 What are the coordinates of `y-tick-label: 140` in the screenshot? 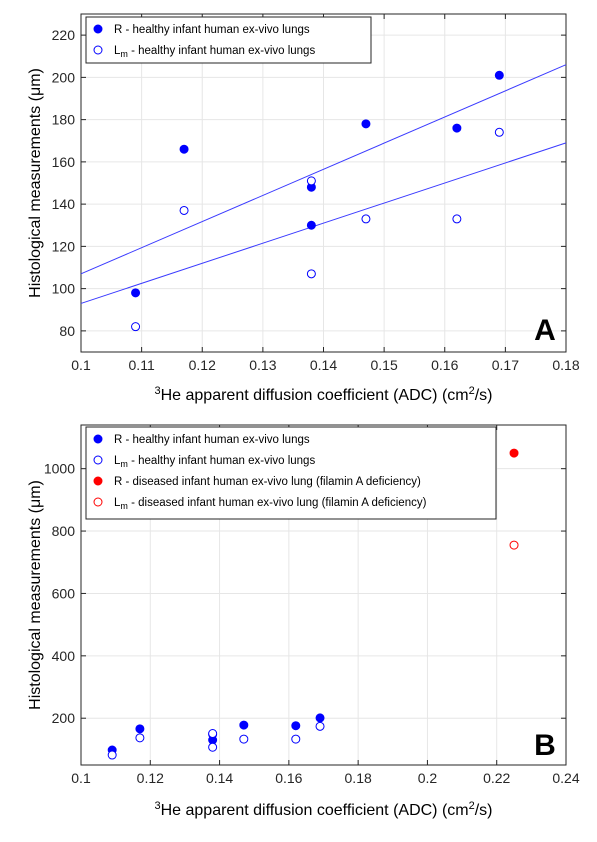 It's located at (64, 204).